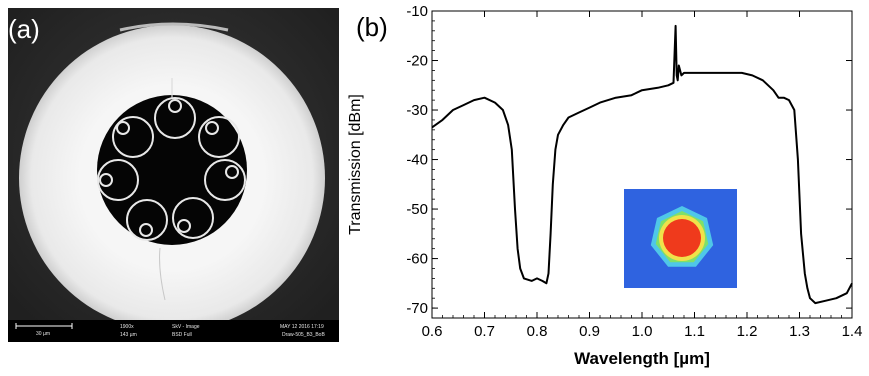  Describe the element at coordinates (186, 327) in the screenshot. I see `sem-mode: SkV - Image` at that location.